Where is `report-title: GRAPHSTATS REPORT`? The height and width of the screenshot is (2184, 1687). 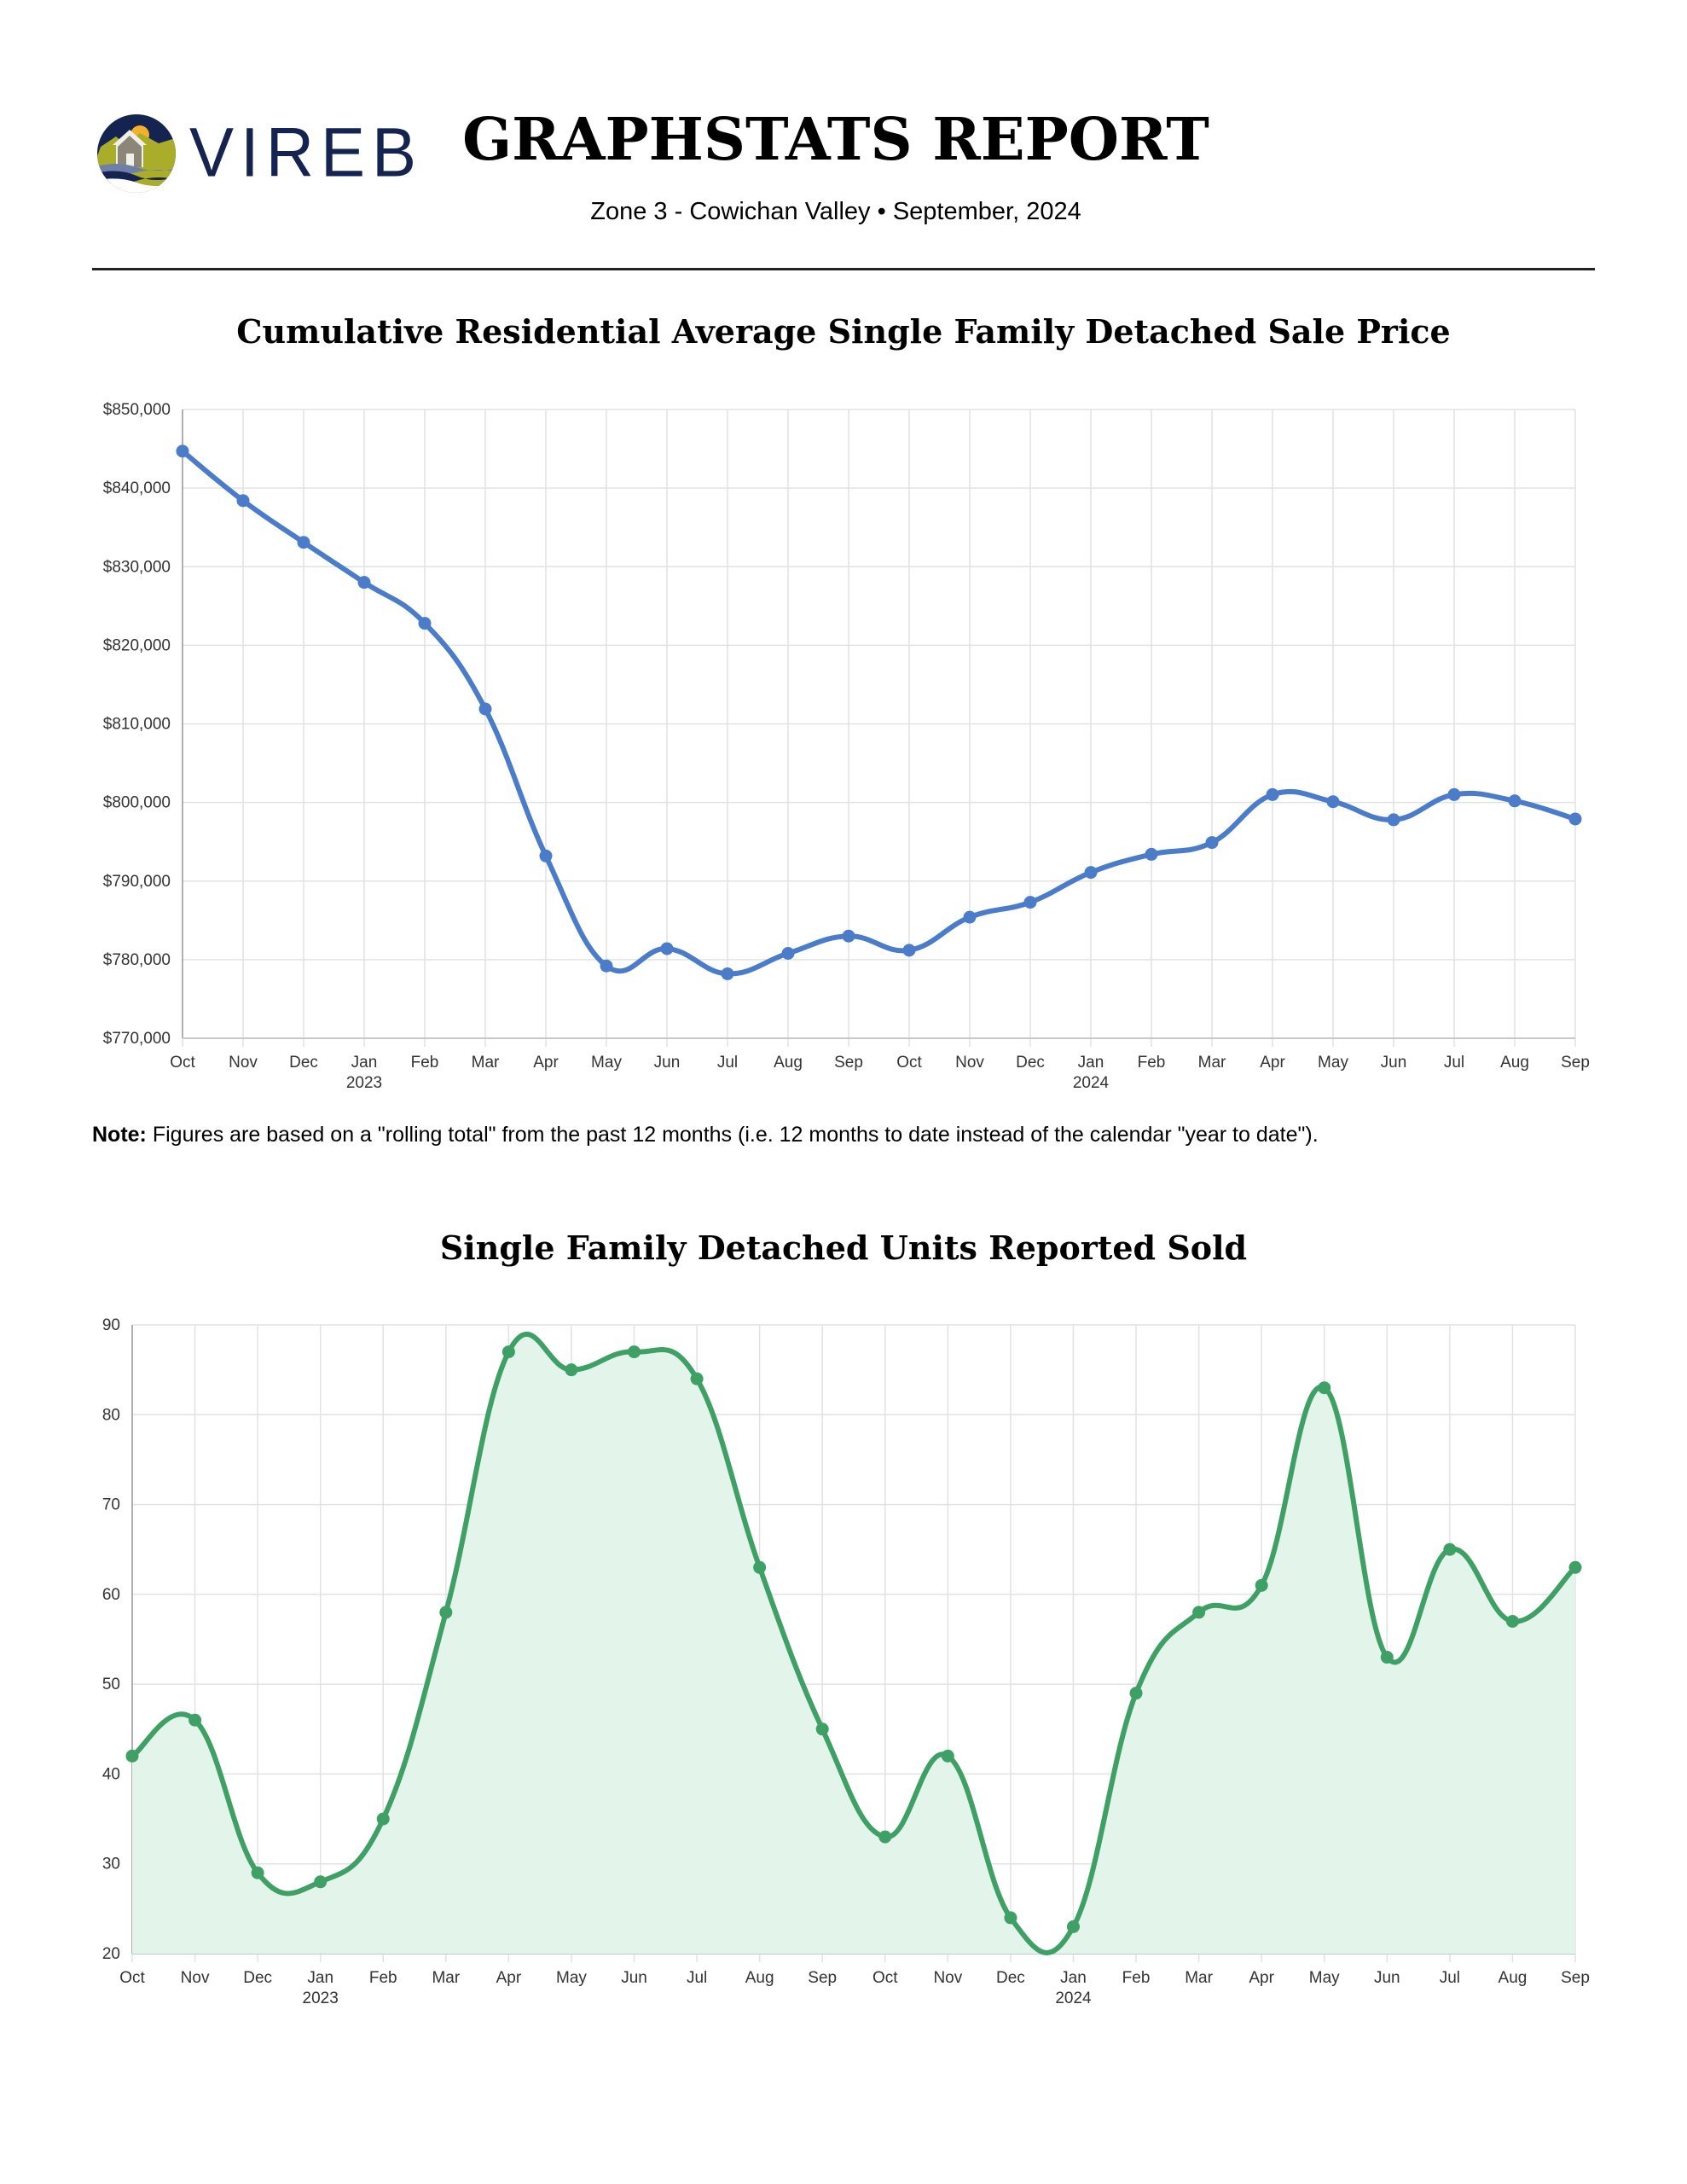 report-title: GRAPHSTATS REPORT is located at coordinates (836, 140).